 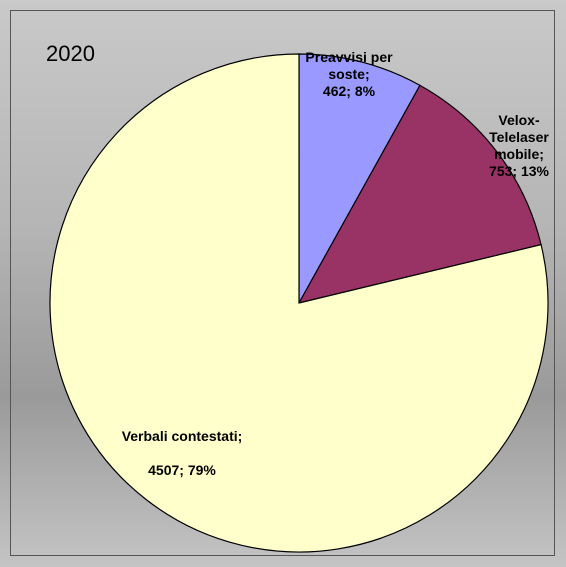 What do you see at coordinates (182, 470) in the screenshot?
I see `value-label: 4507; 79%` at bounding box center [182, 470].